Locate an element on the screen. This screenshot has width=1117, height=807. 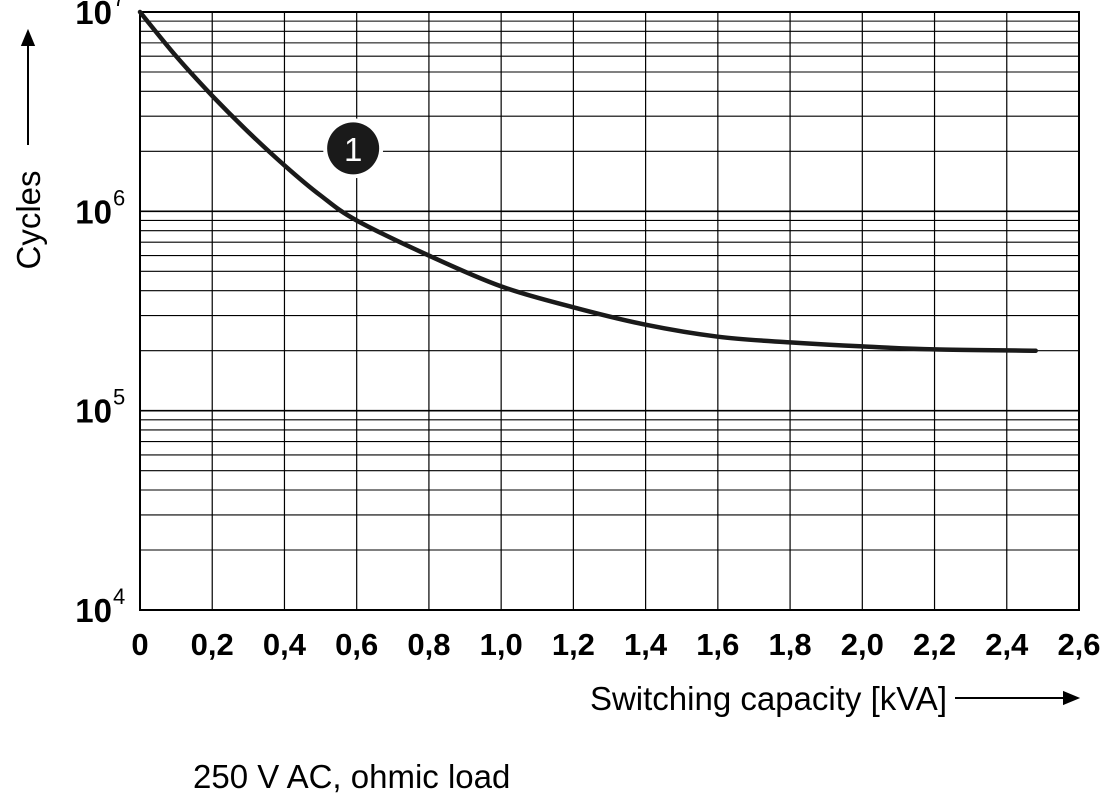
x-axis-label-group: Switching capacity [kVA] is located at coordinates (835, 698).